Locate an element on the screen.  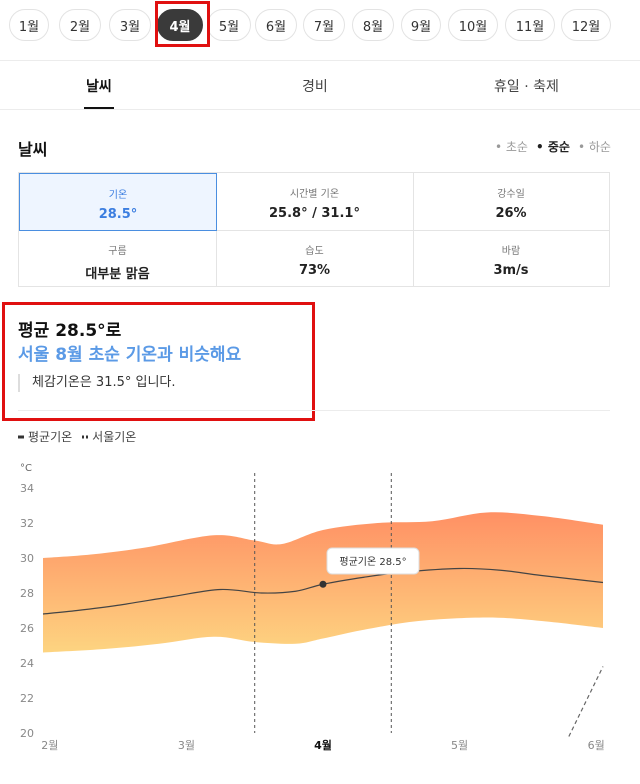
month-12: 12월 is located at coordinates (586, 25).